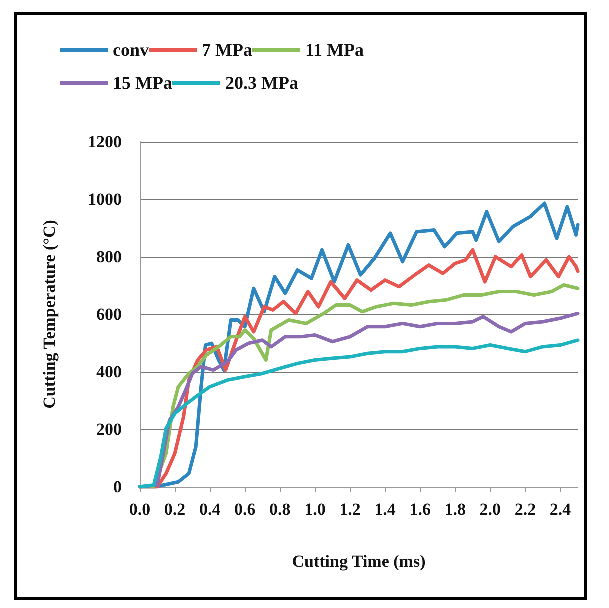  I want to click on y-tick-label: 1000, so click(105, 199).